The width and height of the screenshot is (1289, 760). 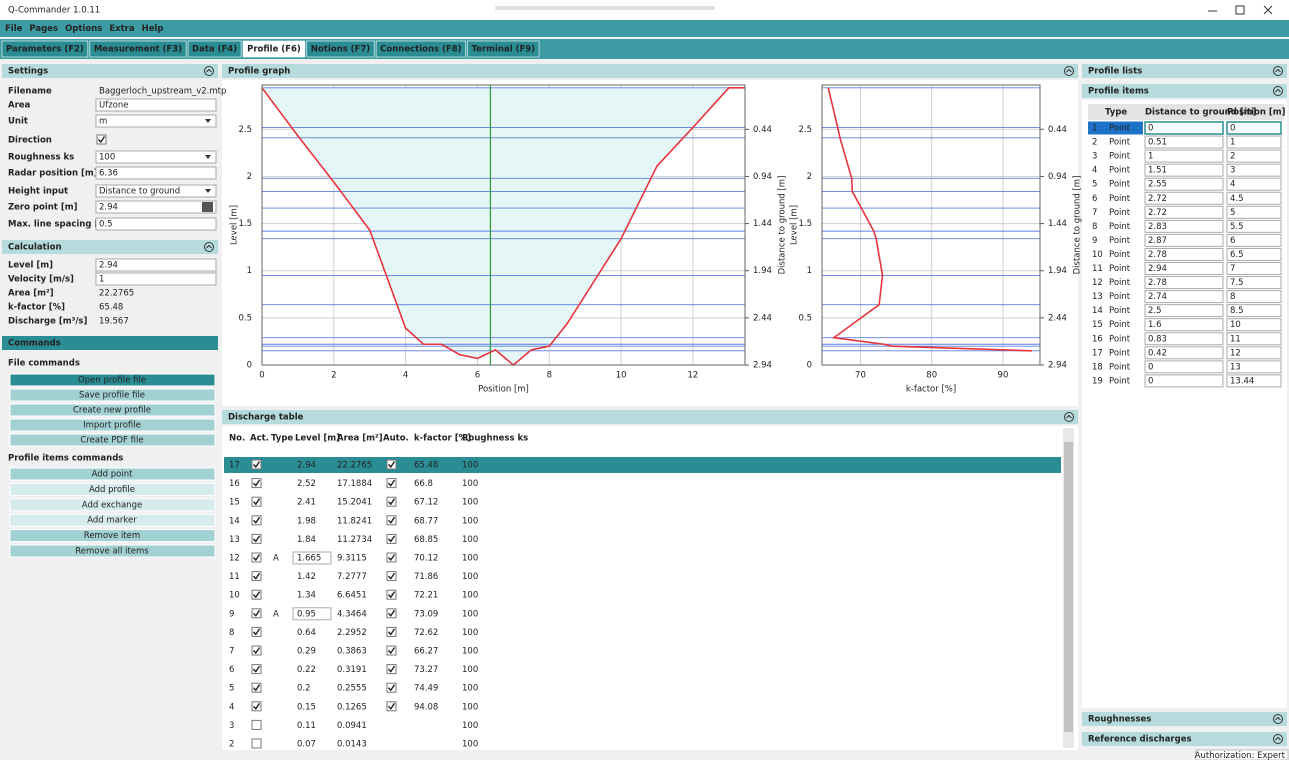 What do you see at coordinates (420, 50) in the screenshot?
I see `tab: Connections (F8)` at bounding box center [420, 50].